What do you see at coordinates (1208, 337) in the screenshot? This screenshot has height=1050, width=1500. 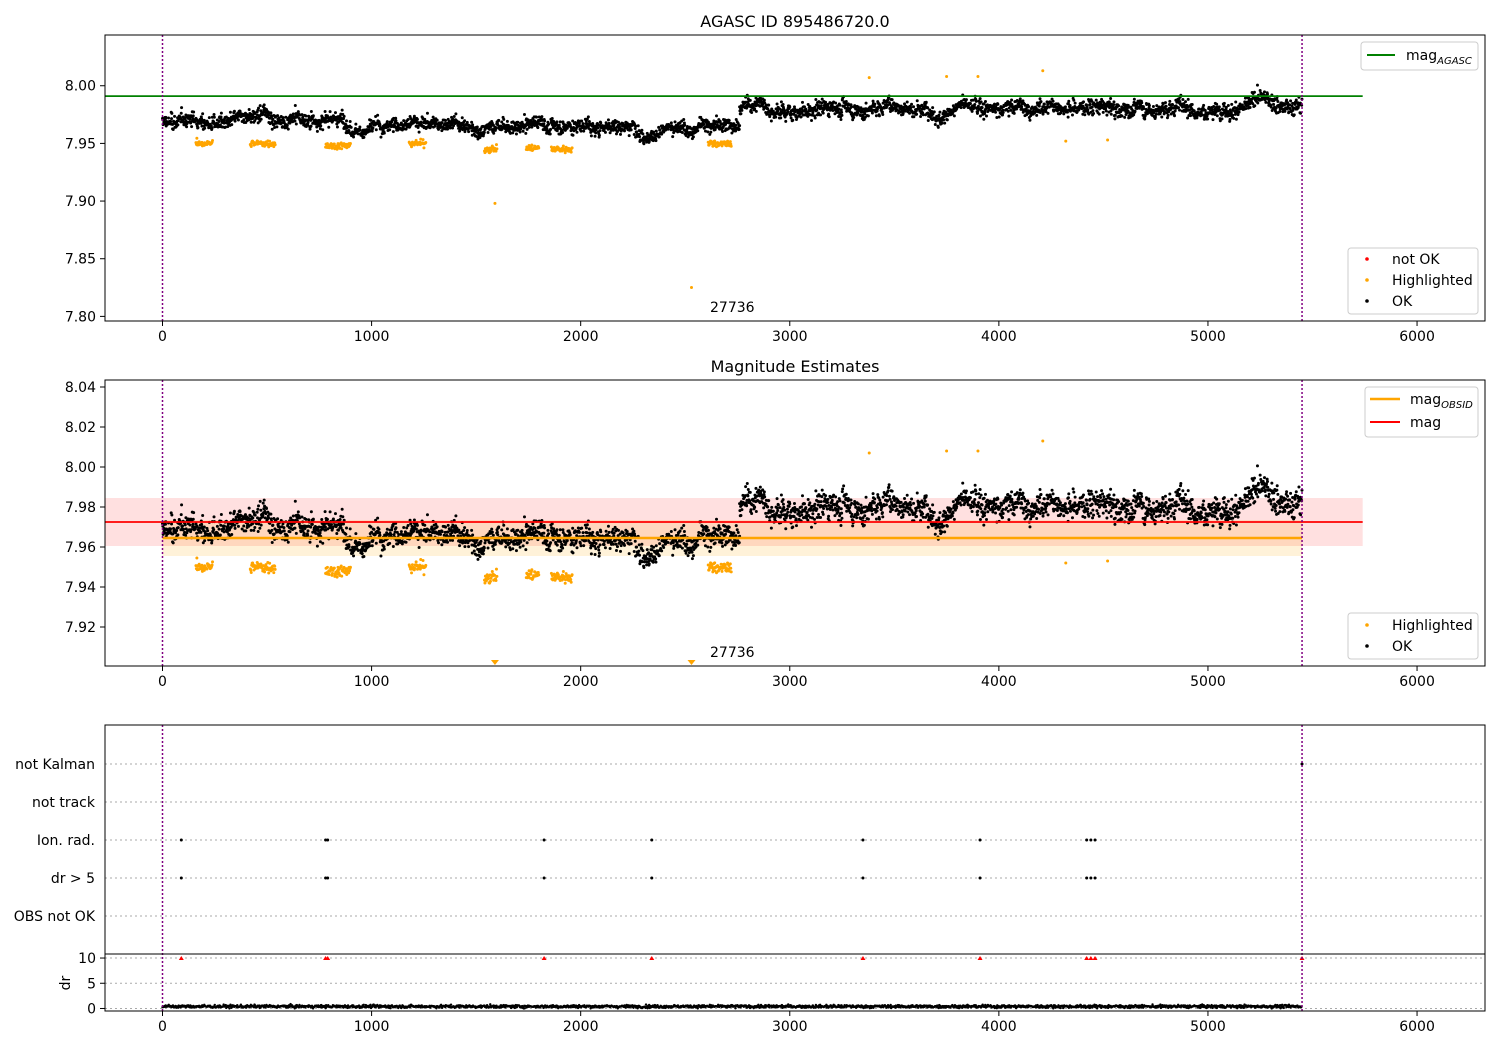 I see `x-tick-label: 5000` at bounding box center [1208, 337].